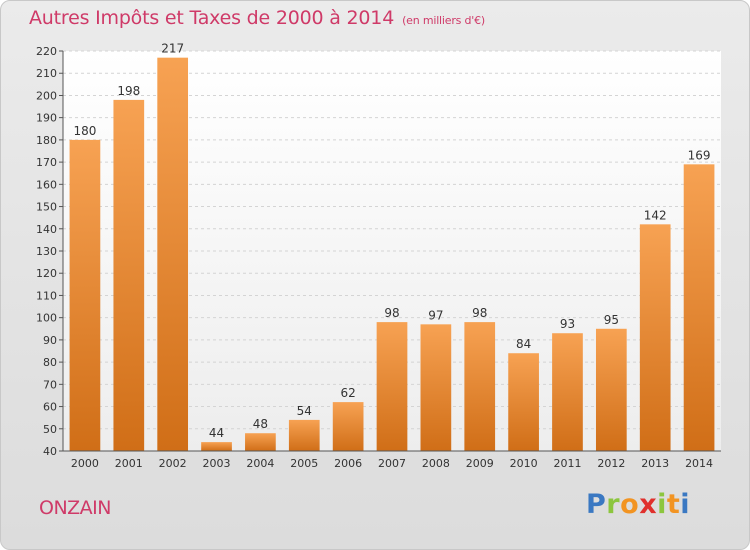 The width and height of the screenshot is (750, 550). I want to click on x-tick-label: 2003, so click(217, 463).